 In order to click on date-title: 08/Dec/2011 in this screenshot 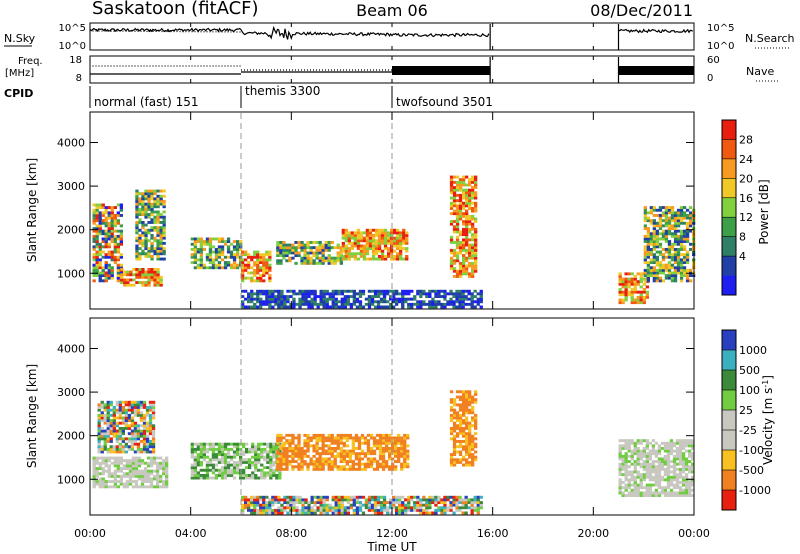, I will do `click(641, 10)`.